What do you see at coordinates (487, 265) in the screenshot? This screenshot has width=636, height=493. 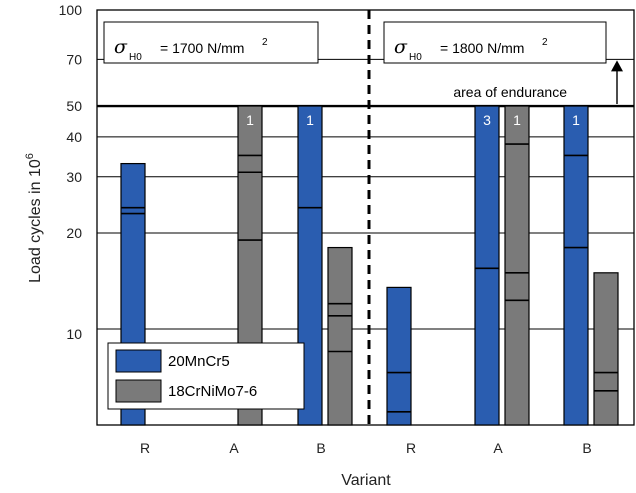 I see `bar-20MnCr5-1-A` at bounding box center [487, 265].